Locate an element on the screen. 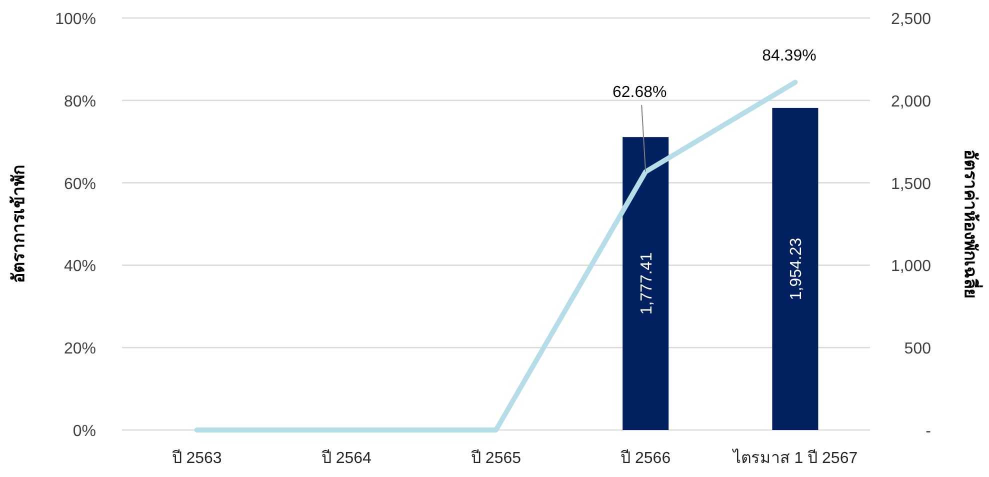 This screenshot has height=477, width=989. data-label: 84.39% is located at coordinates (789, 55).